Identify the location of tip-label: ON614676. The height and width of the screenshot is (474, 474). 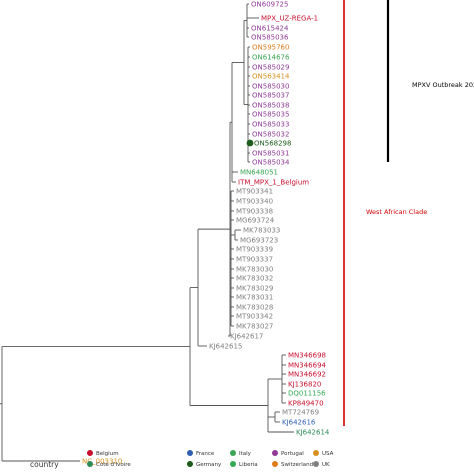
(271, 58).